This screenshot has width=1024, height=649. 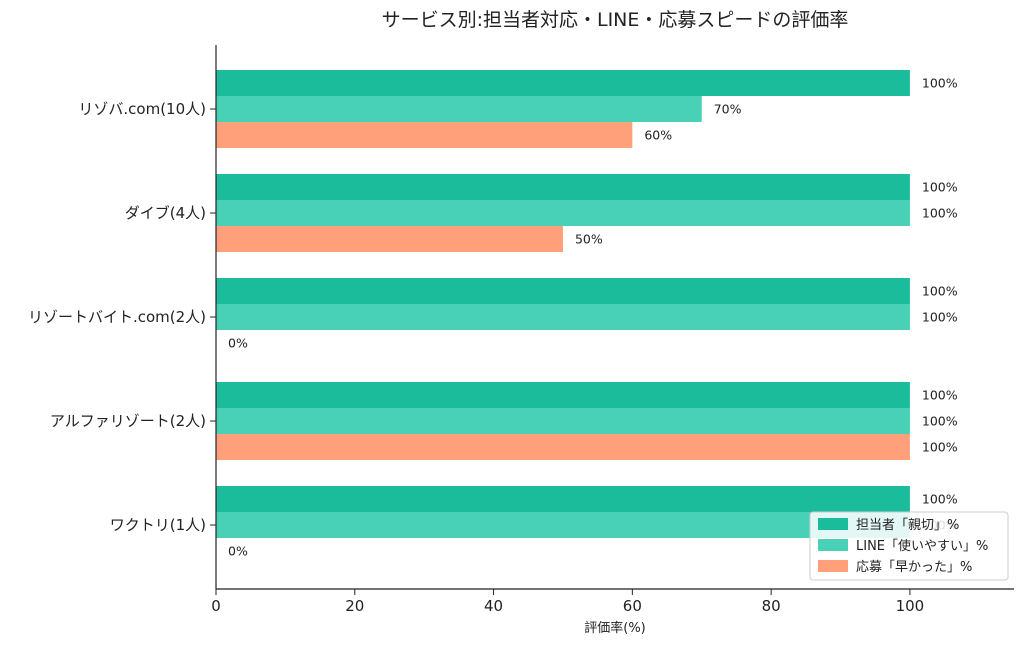 What do you see at coordinates (910, 606) in the screenshot?
I see `x-tick-label: 100` at bounding box center [910, 606].